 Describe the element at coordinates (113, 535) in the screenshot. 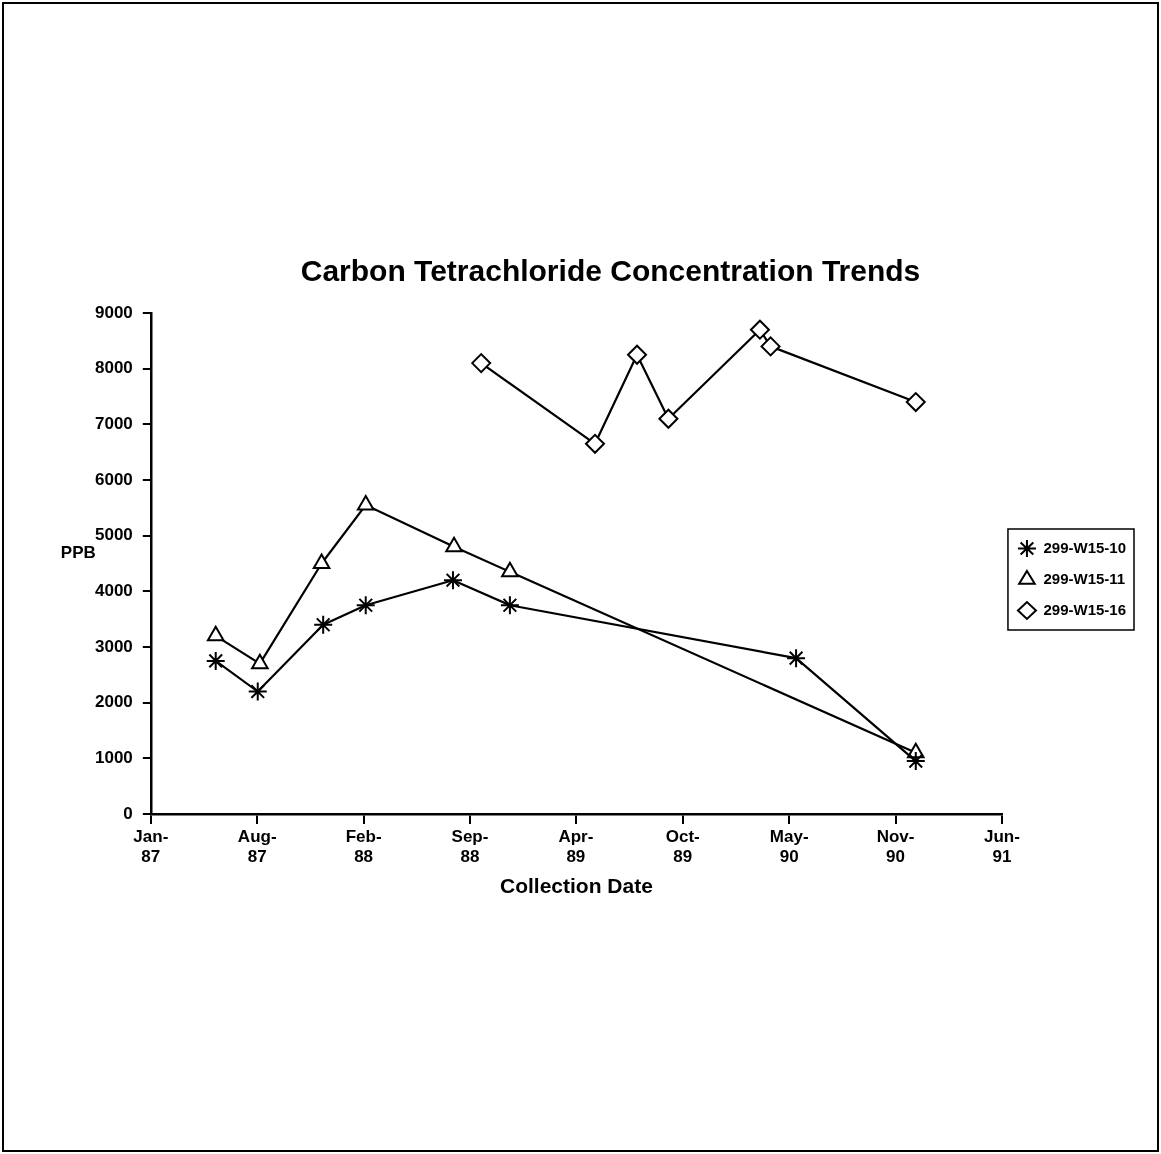

I see `y-tick-label: 5000` at that location.